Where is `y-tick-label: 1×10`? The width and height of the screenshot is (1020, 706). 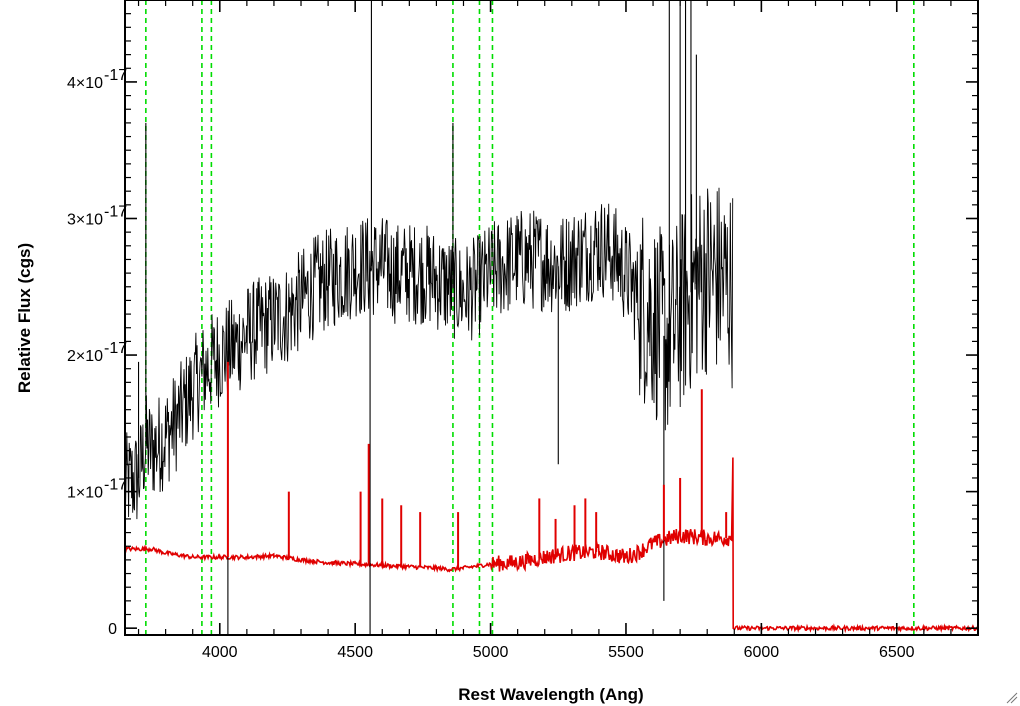 y-tick-label: 1×10 is located at coordinates (85, 493).